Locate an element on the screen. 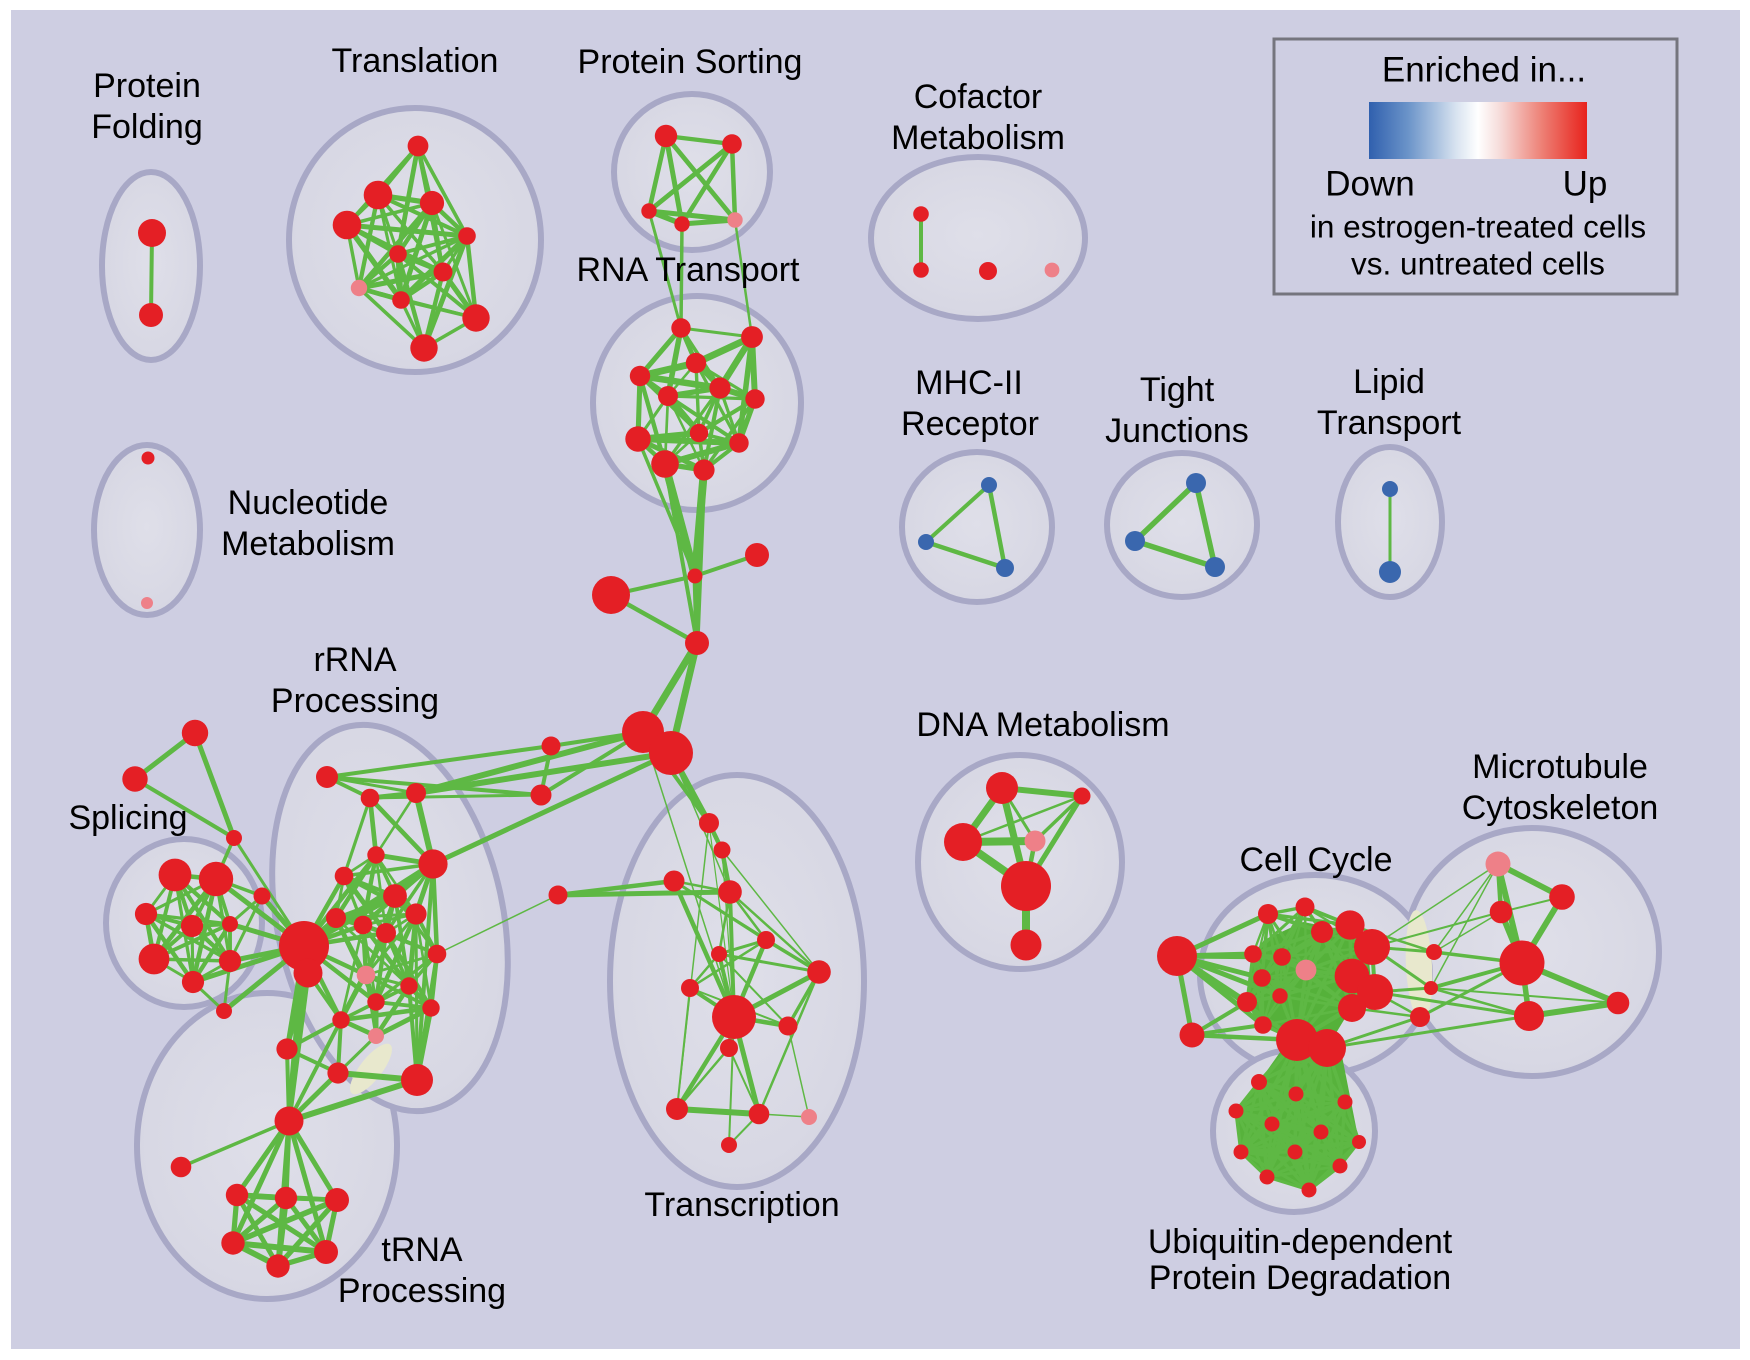 This screenshot has height=1360, width=1750. svg-text: vs. untreated cells is located at coordinates (1478, 263).